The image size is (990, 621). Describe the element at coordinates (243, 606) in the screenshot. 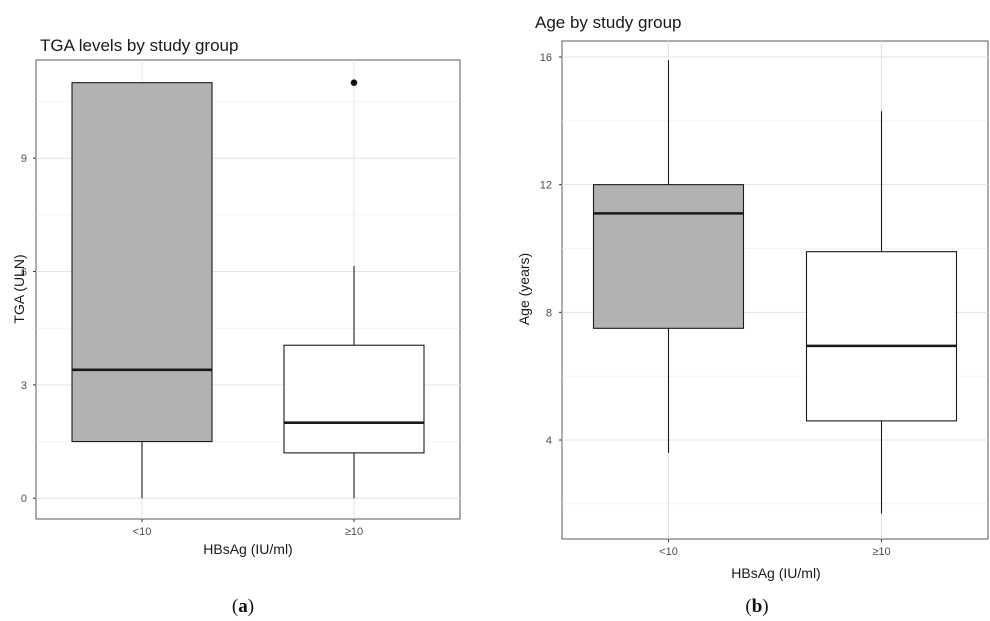

I see `caption-a: (a)` at that location.